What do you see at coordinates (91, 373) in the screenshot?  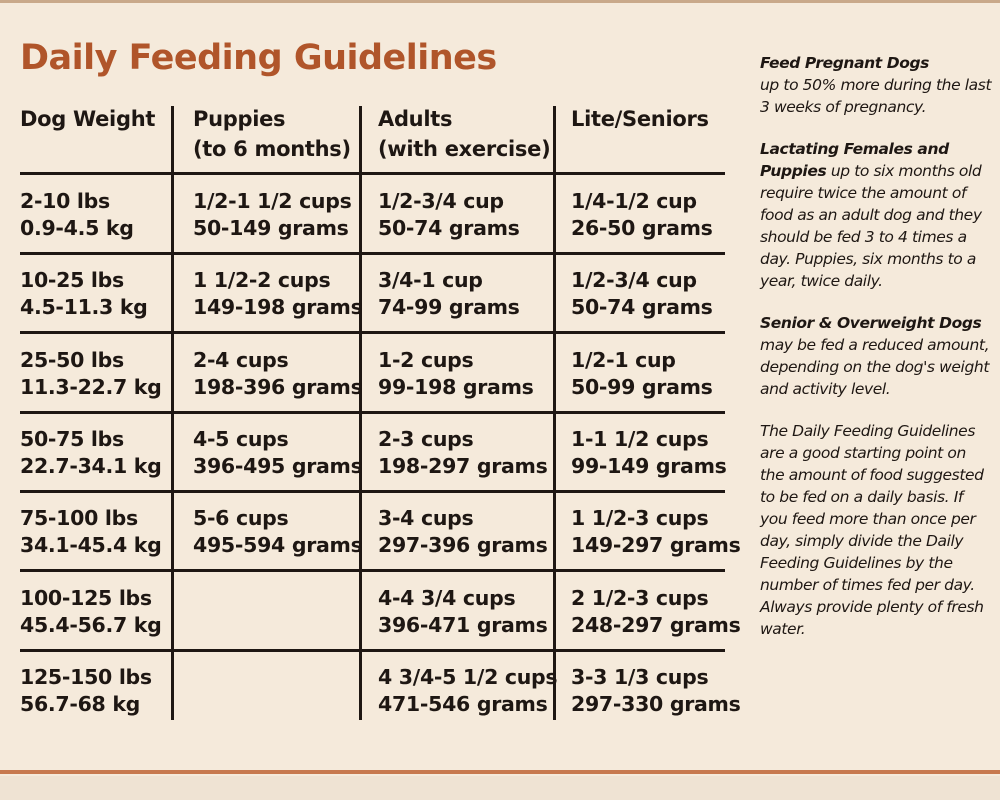 I see `weight-cell: 25-50 lbs 11.3-22.7 kg` at bounding box center [91, 373].